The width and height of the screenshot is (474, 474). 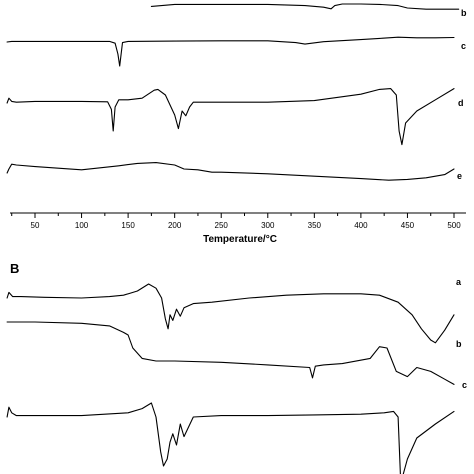 I want to click on x-tick-label-150: 150, so click(x=128, y=225).